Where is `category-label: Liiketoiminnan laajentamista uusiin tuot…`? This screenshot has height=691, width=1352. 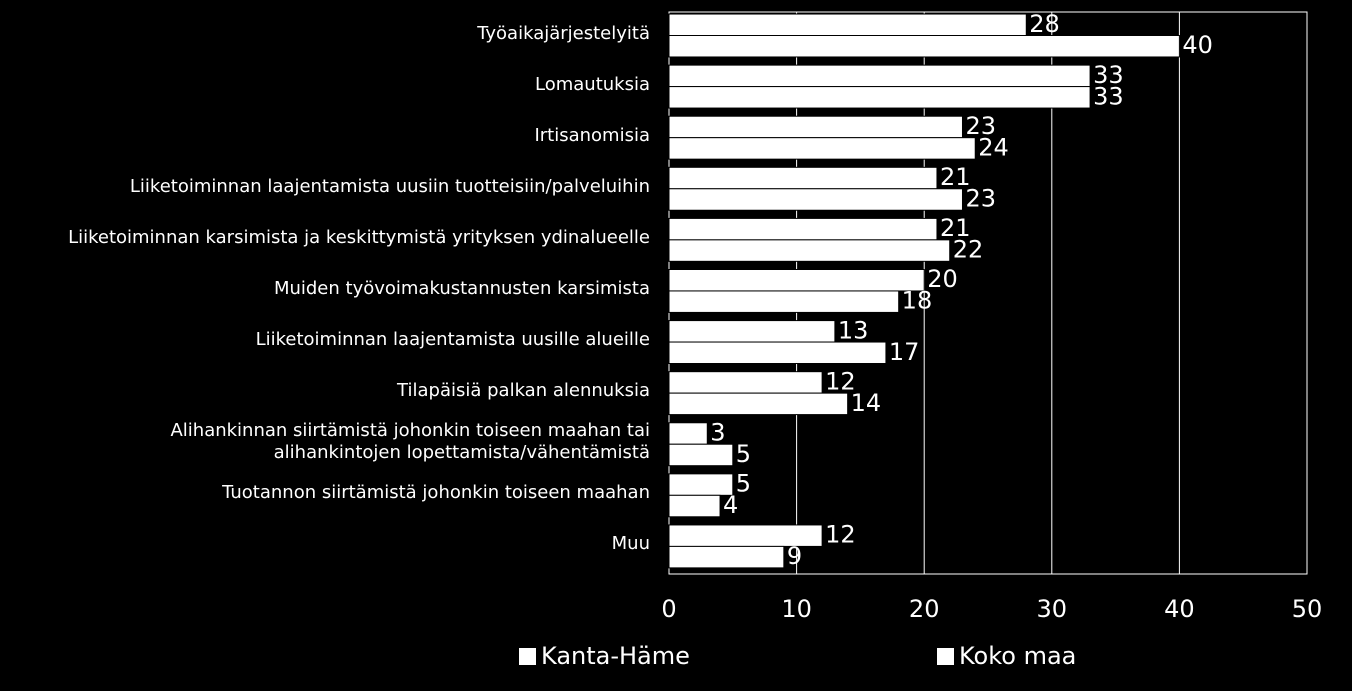 category-label: Liiketoiminnan laajentamista uusiin tuot… is located at coordinates (389, 186).